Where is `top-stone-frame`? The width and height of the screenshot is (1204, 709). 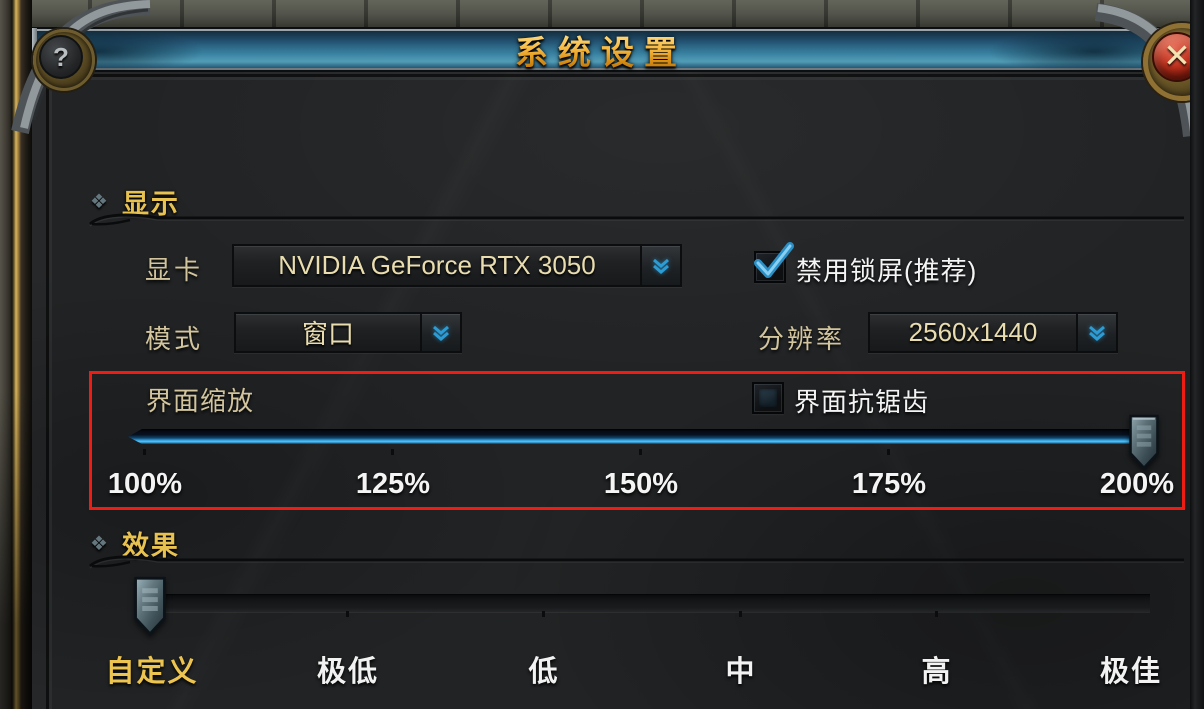 top-stone-frame is located at coordinates (602, 15).